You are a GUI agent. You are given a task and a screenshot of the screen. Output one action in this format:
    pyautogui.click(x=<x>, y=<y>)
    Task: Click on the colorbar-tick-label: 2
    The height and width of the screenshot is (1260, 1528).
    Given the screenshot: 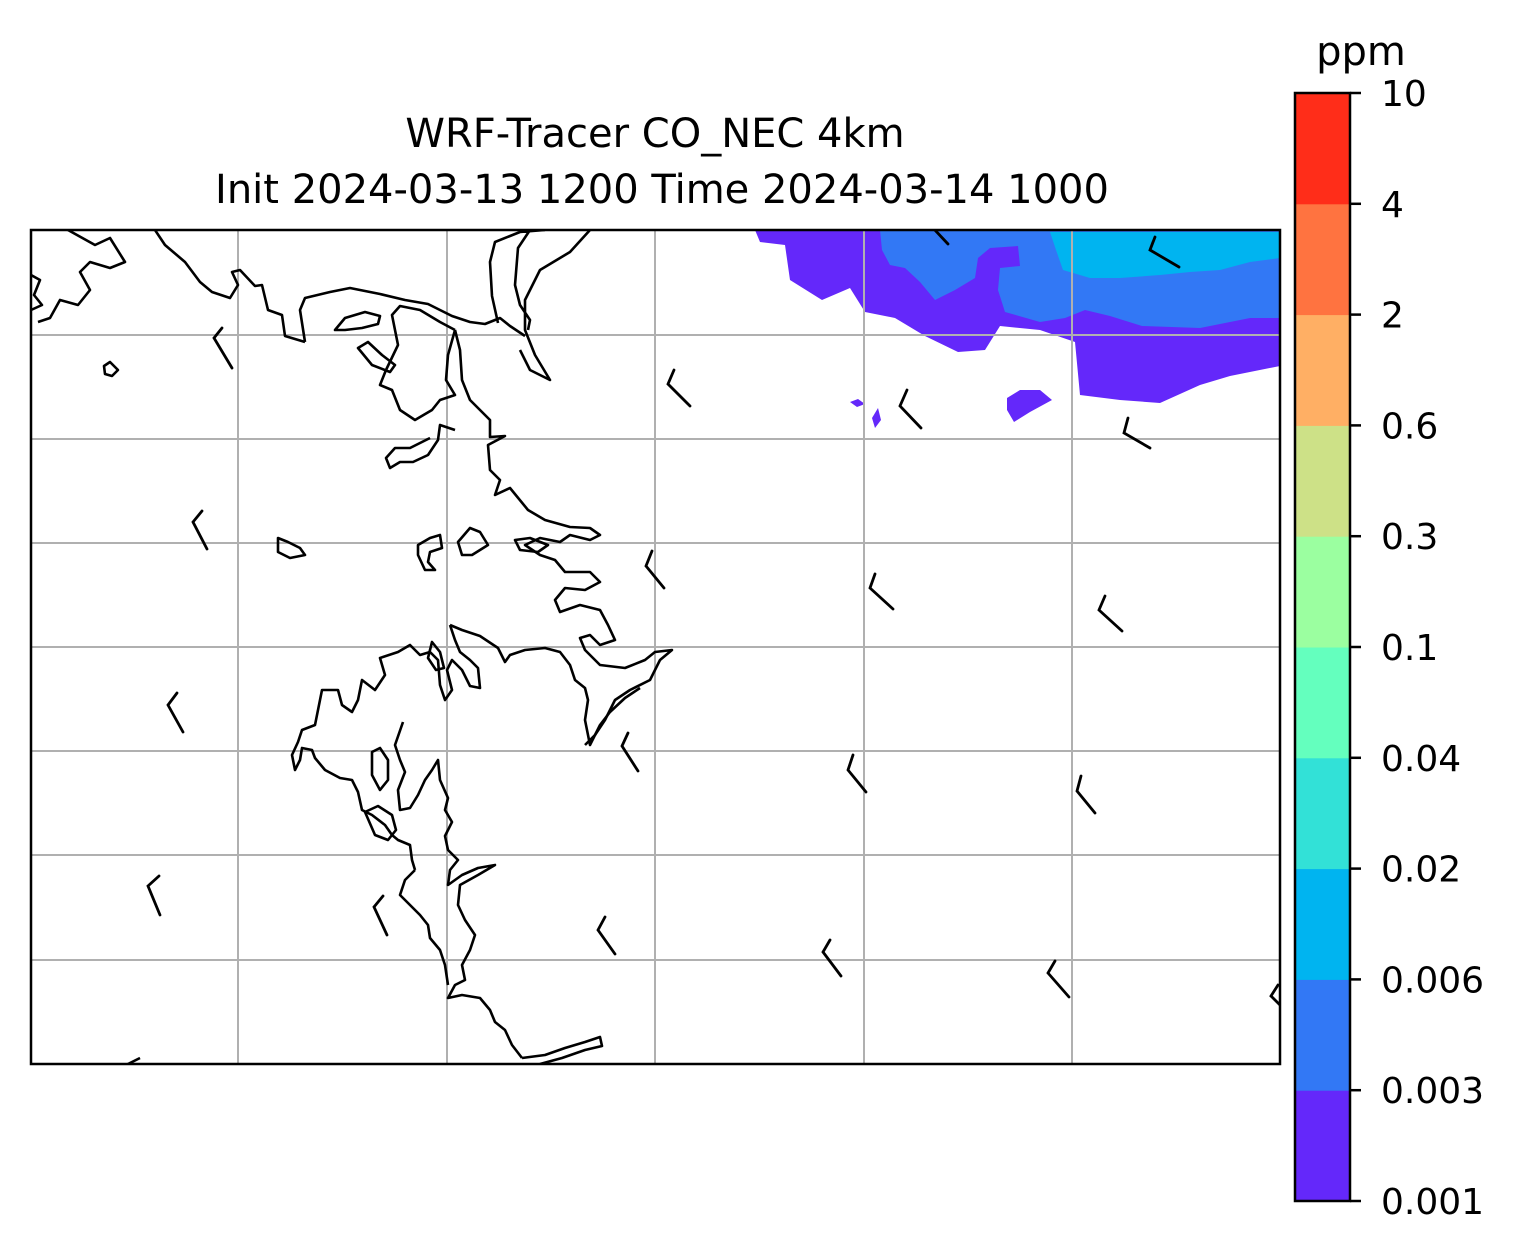 What is the action you would take?
    pyautogui.click(x=1392, y=316)
    